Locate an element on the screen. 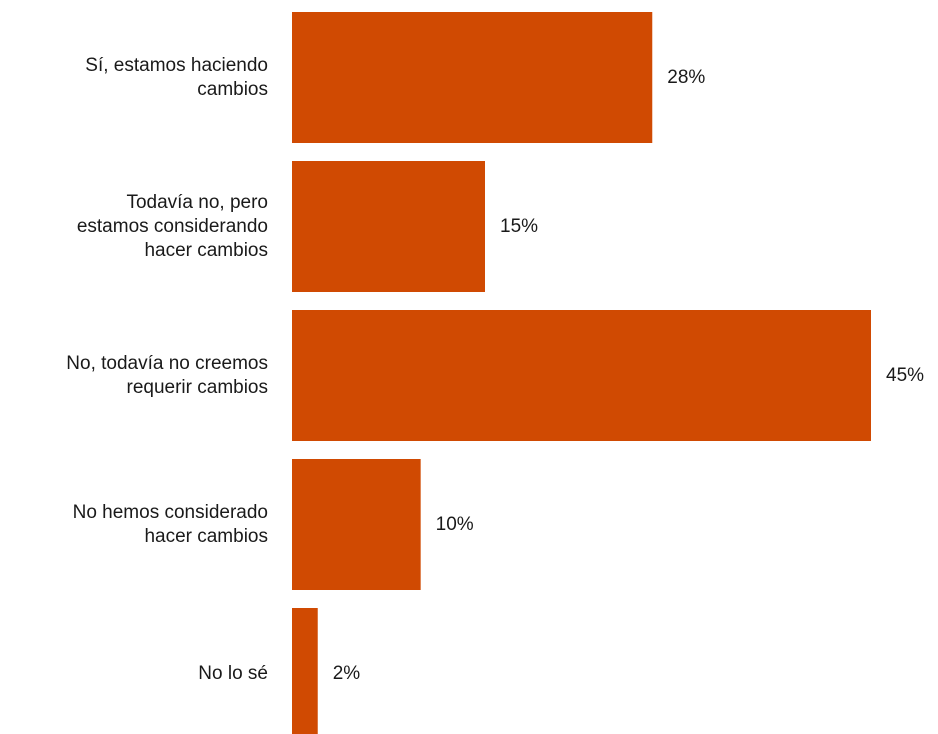 This screenshot has width=938, height=734. category-label-1-line-1: estamos considerando is located at coordinates (172, 226).